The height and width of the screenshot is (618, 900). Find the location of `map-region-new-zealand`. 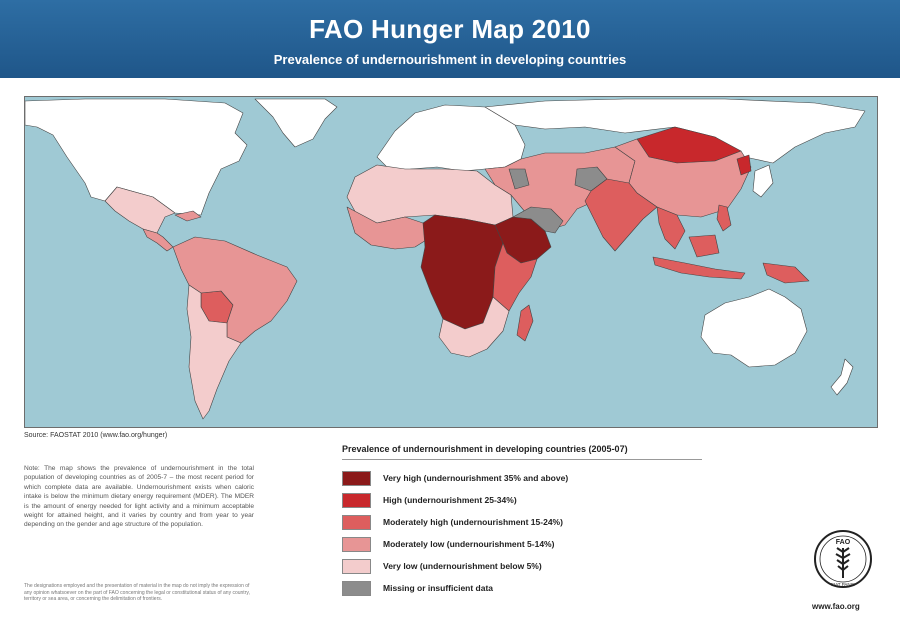

map-region-new-zealand is located at coordinates (842, 377).